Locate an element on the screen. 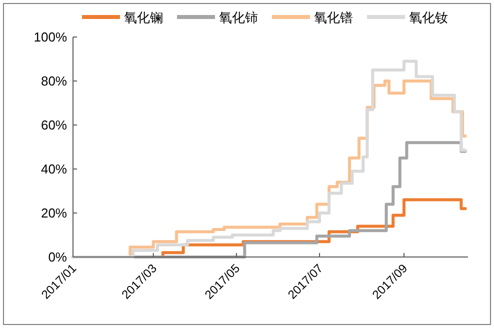 Image resolution: width=494 pixels, height=329 pixels. y-tick-label: 40% is located at coordinates (54, 169).